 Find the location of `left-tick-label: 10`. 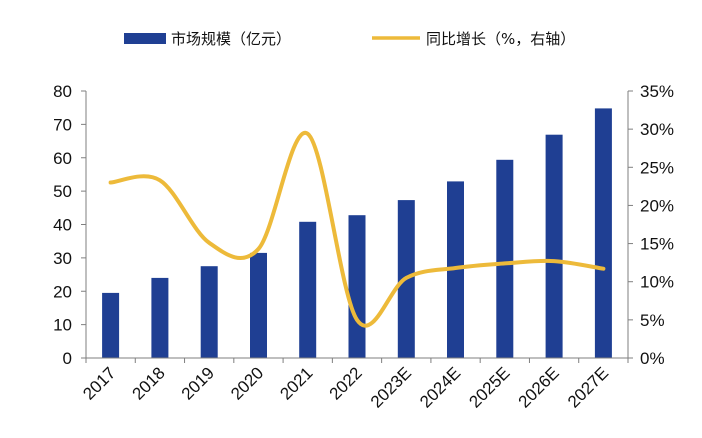

left-tick-label: 10 is located at coordinates (62, 325).